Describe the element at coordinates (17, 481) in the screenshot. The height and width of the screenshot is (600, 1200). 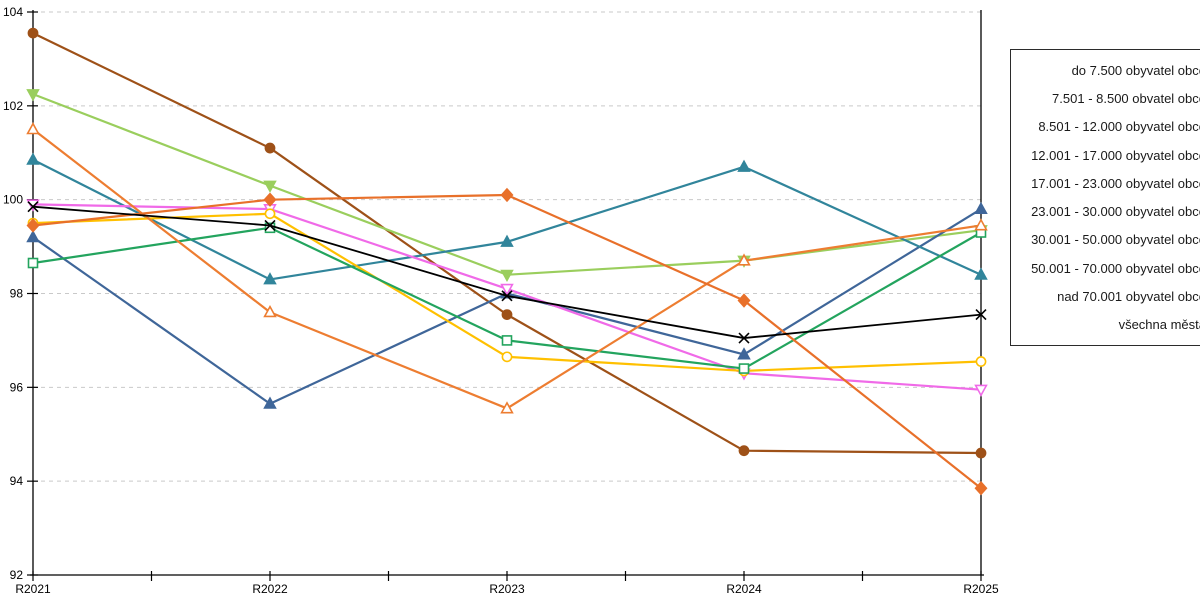
I see `y-tick-label: 94` at that location.